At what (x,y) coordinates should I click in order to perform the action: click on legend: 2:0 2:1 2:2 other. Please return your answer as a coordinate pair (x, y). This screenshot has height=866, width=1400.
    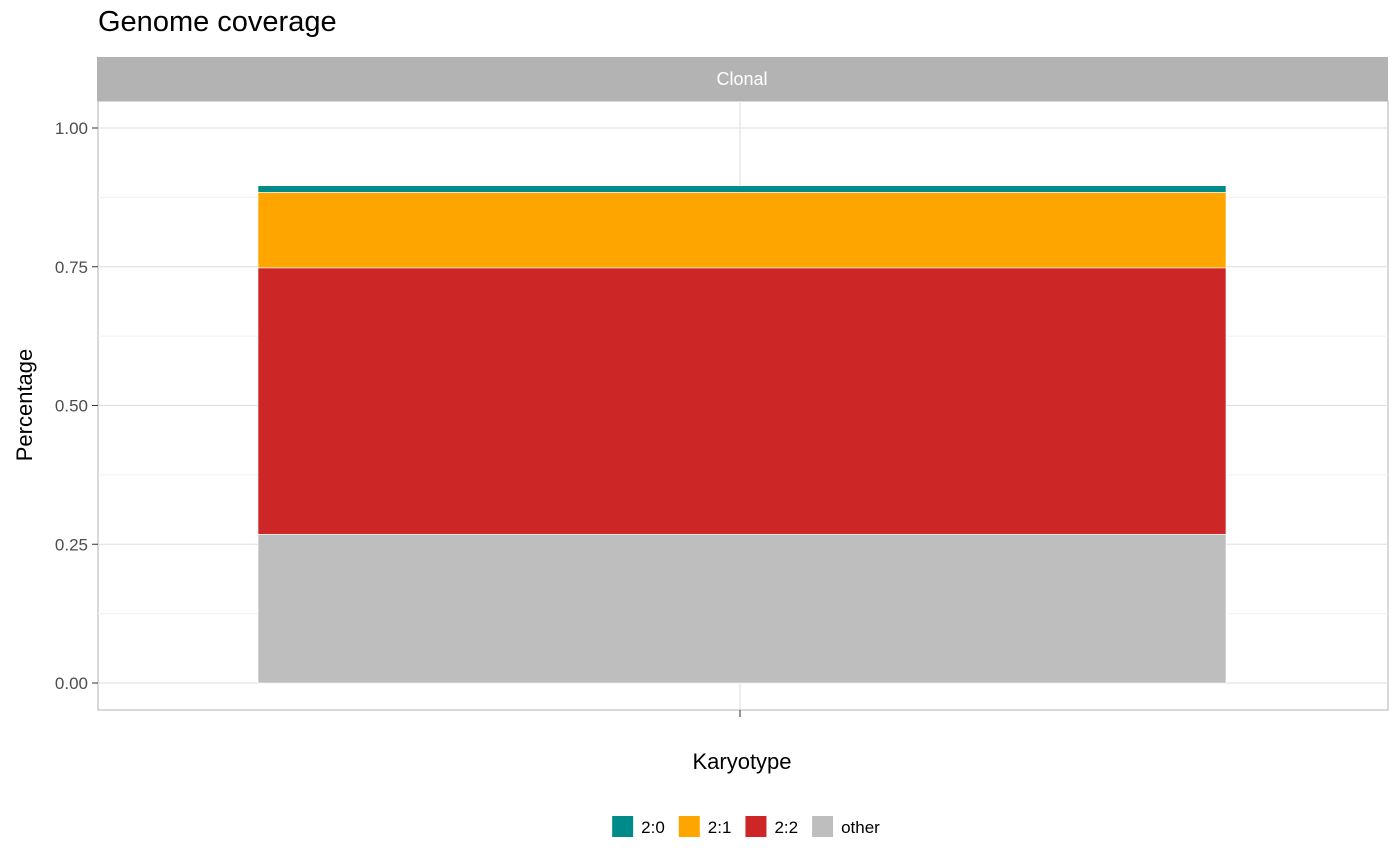
    Looking at the image, I should click on (746, 826).